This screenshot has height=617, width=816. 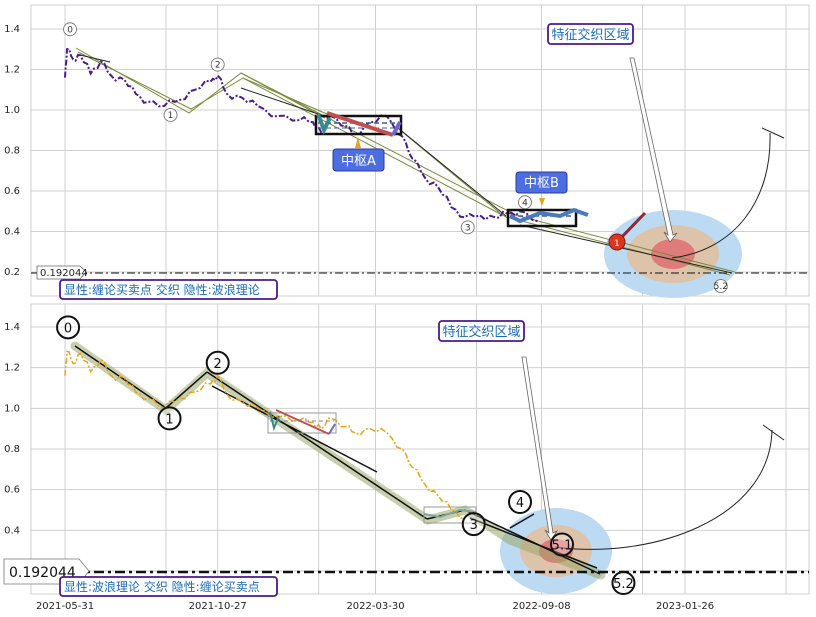 I want to click on pivot-a-pointer, so click(x=358, y=142).